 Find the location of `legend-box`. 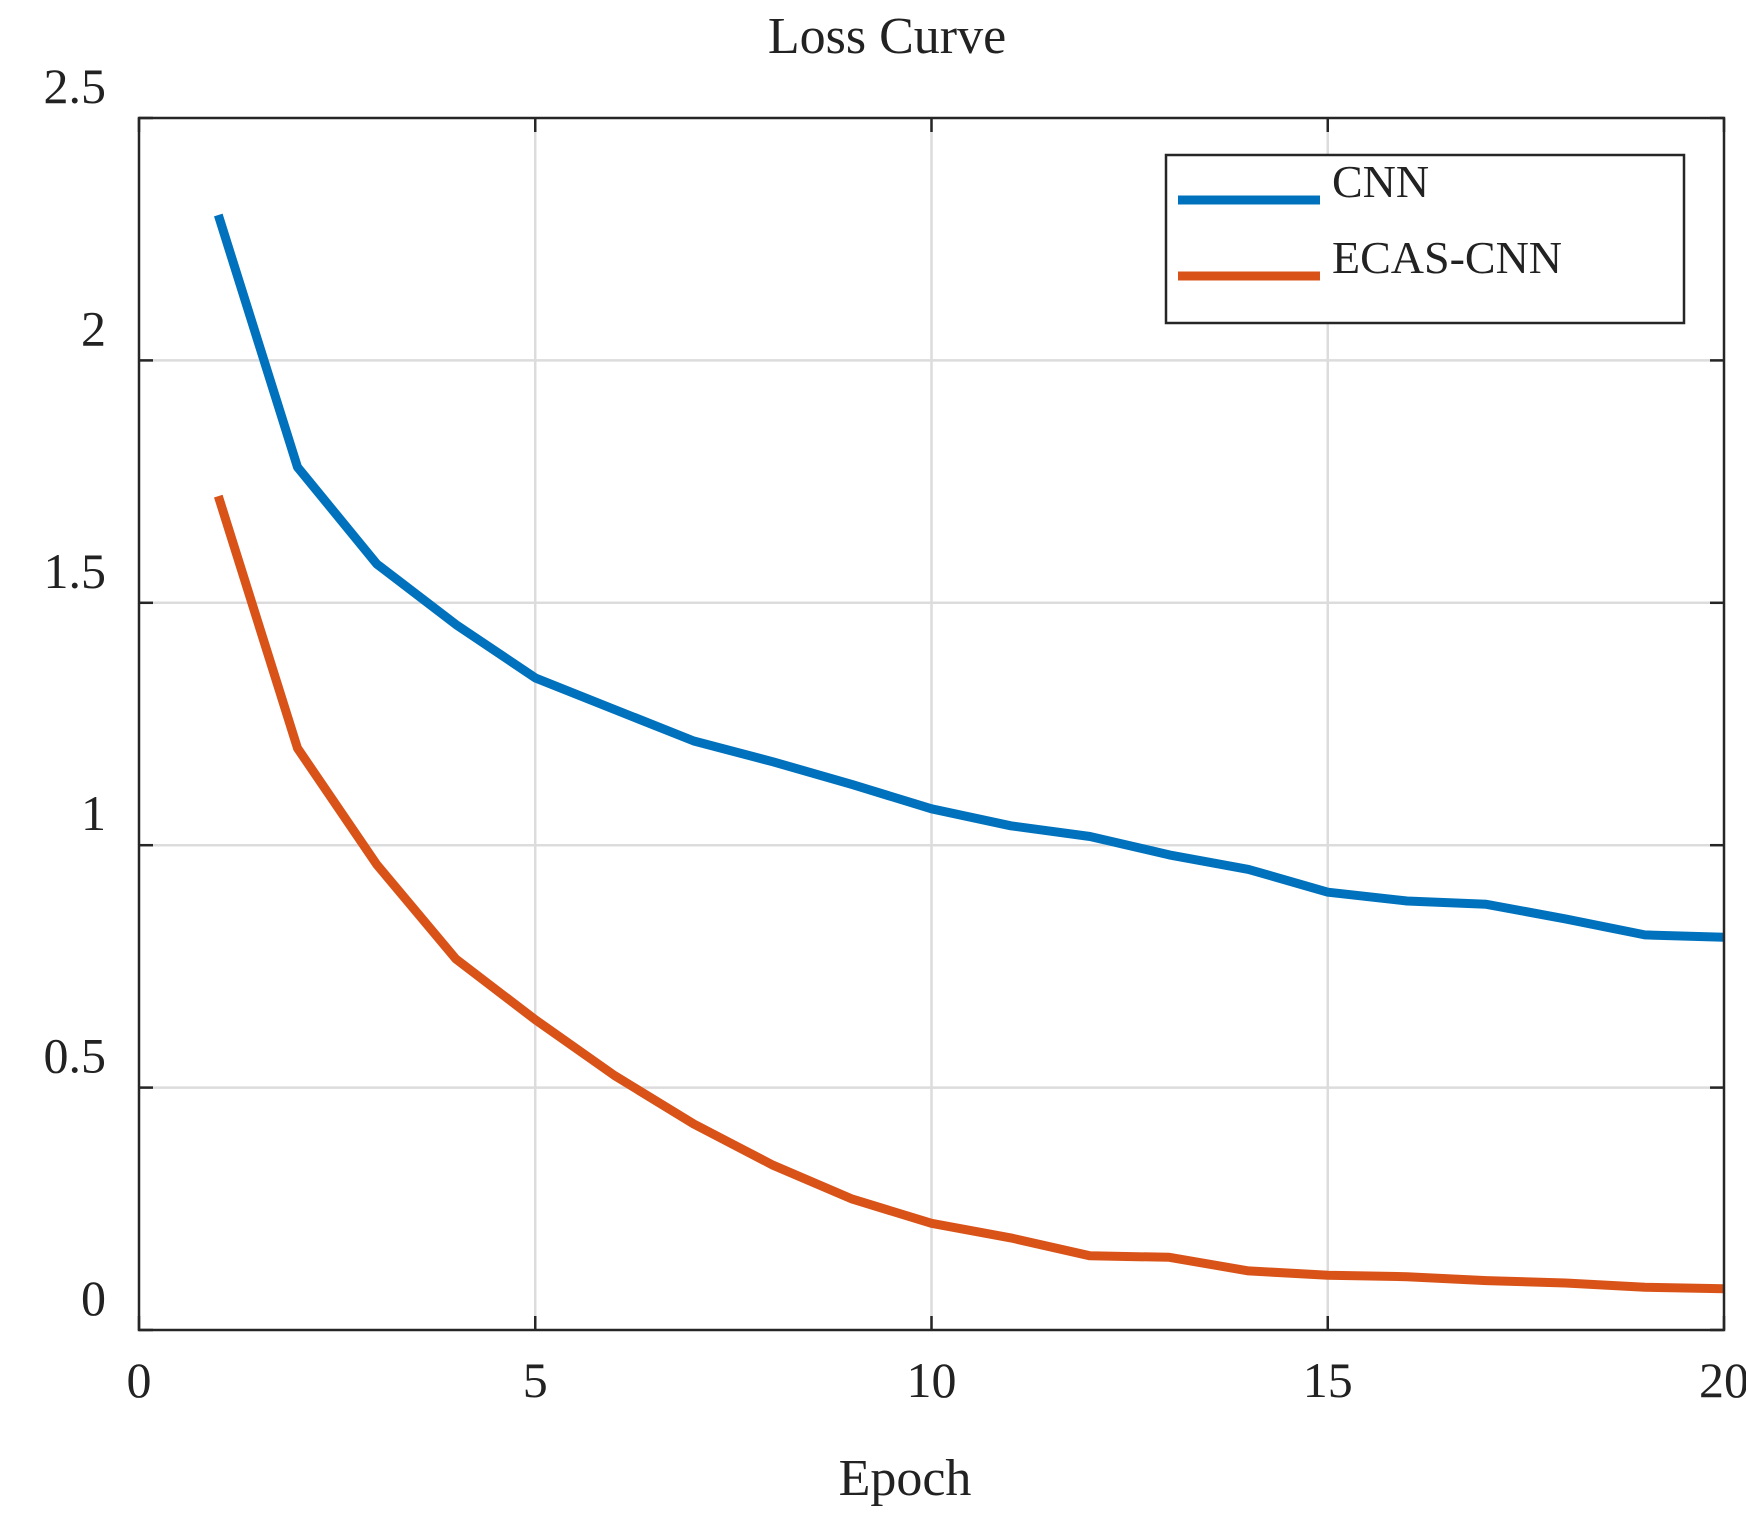

legend-box is located at coordinates (1425, 239).